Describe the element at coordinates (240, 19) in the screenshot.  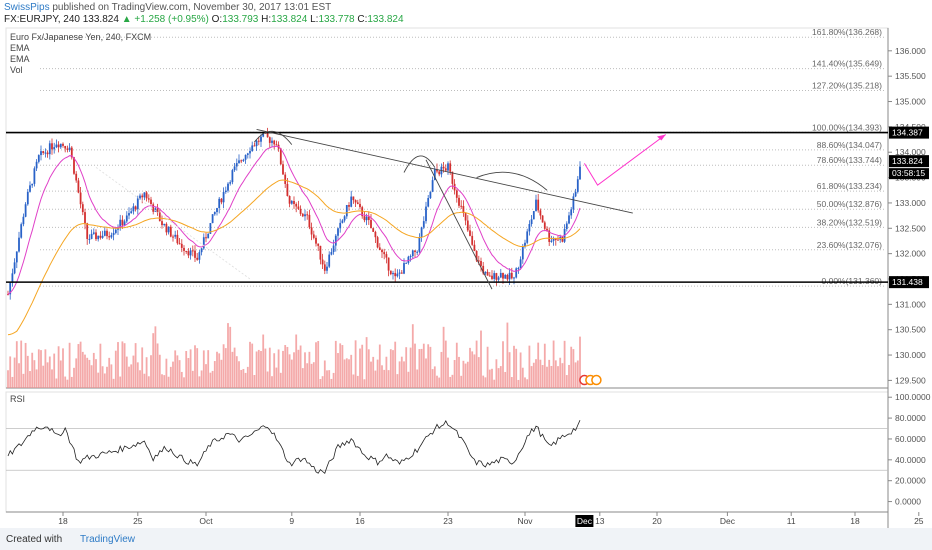
I see `open-value: 133.793` at that location.